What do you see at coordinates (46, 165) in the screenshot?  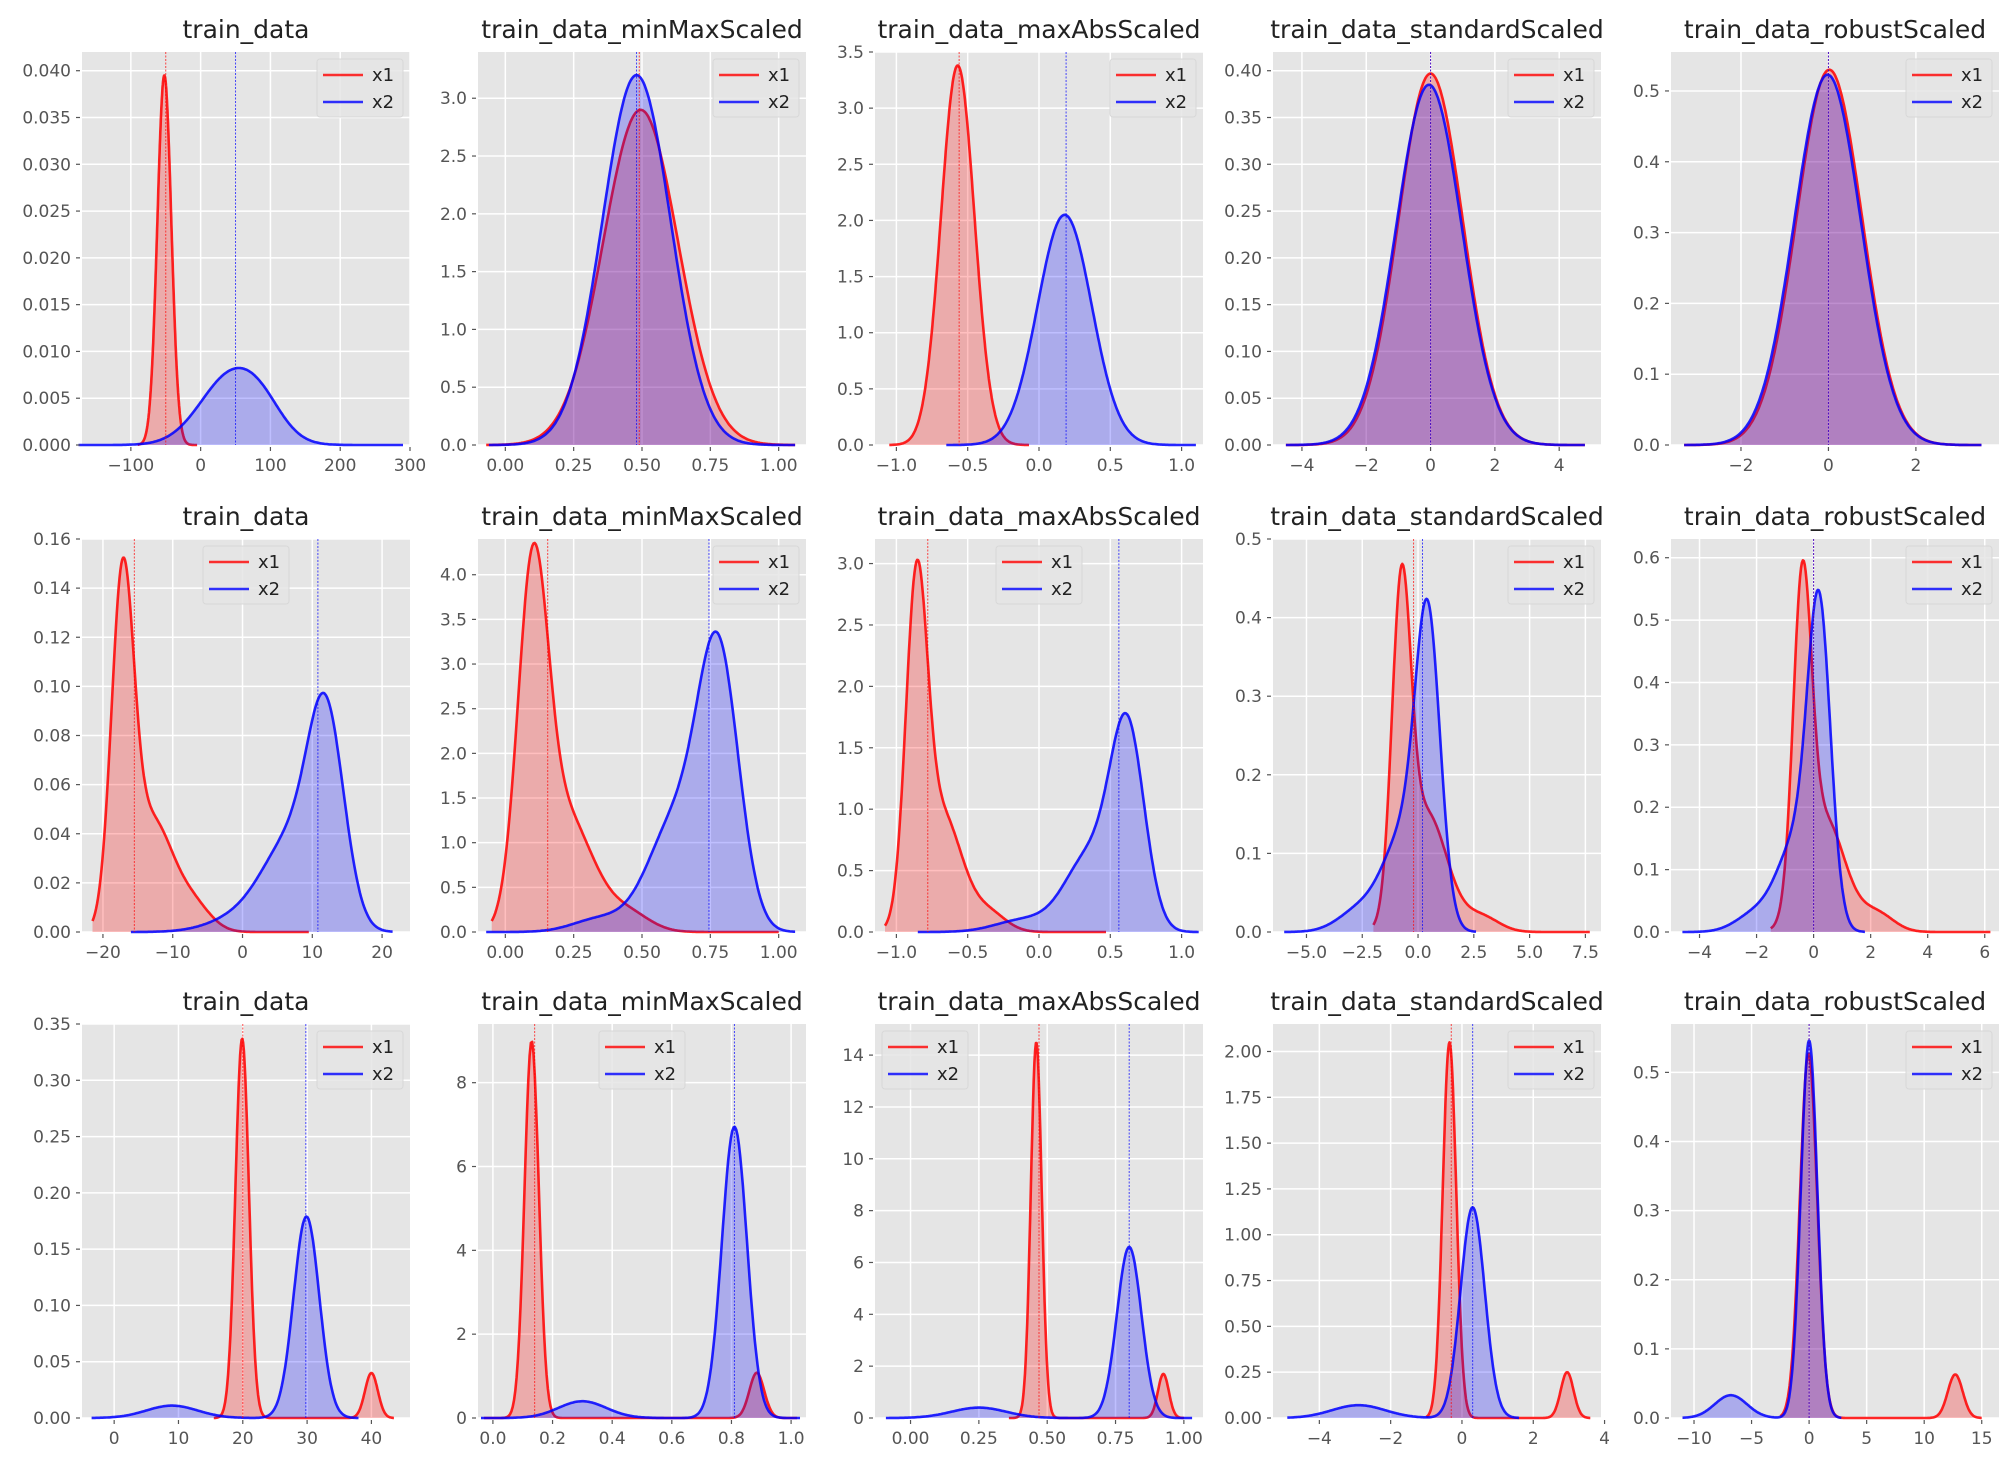 I see `y-tick-label: 0.030` at bounding box center [46, 165].